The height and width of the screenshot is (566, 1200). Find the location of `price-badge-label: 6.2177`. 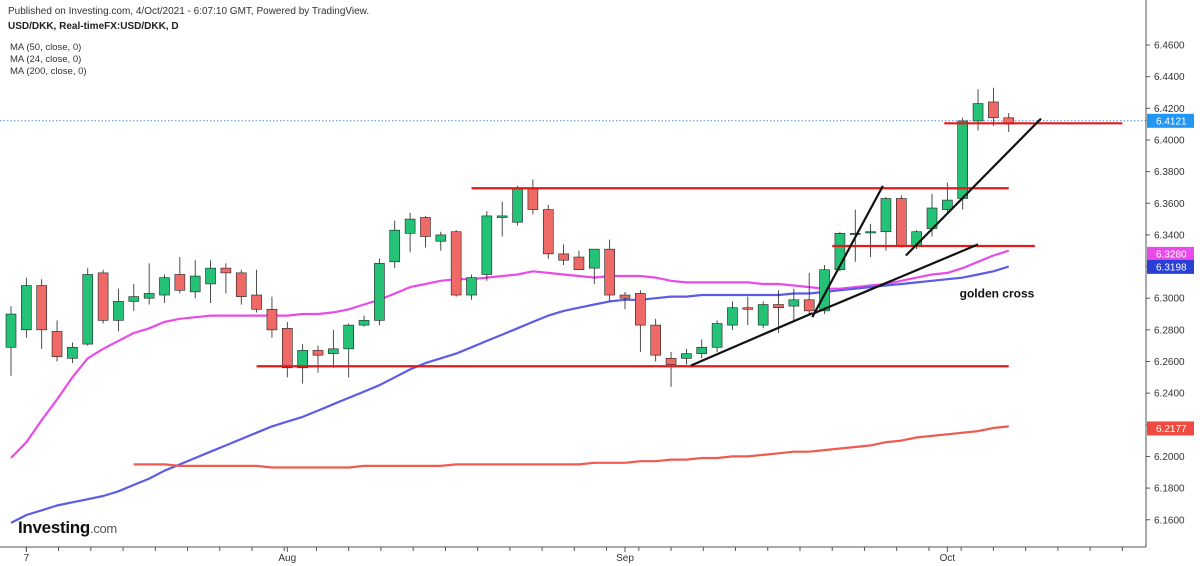

price-badge-label: 6.2177 is located at coordinates (1171, 429).